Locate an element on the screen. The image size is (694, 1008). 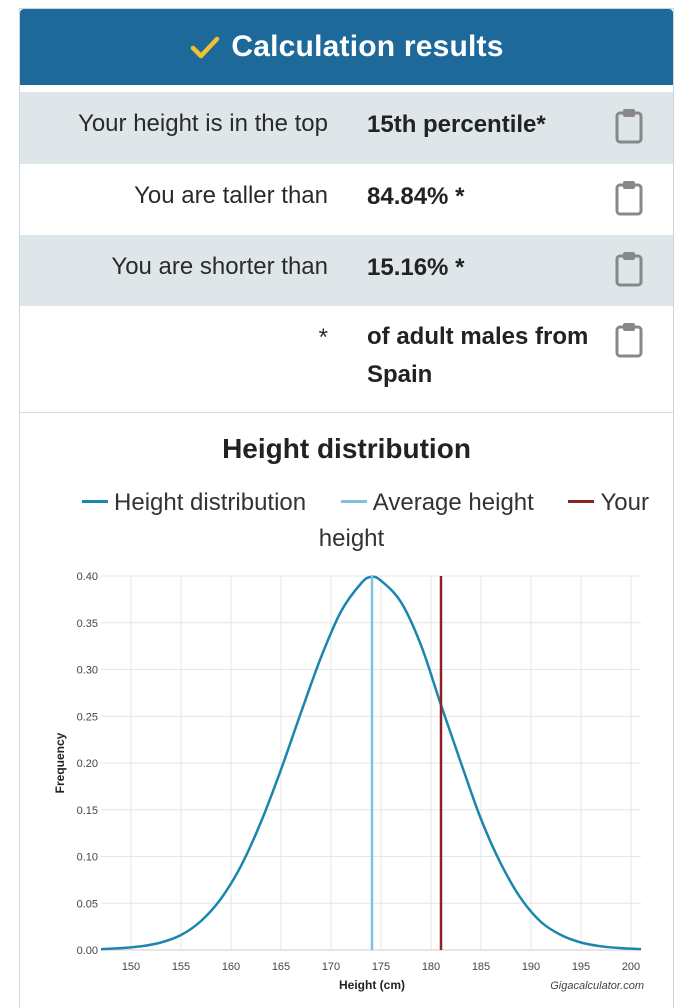
results-header: Calculation results is located at coordinates (346, 47).